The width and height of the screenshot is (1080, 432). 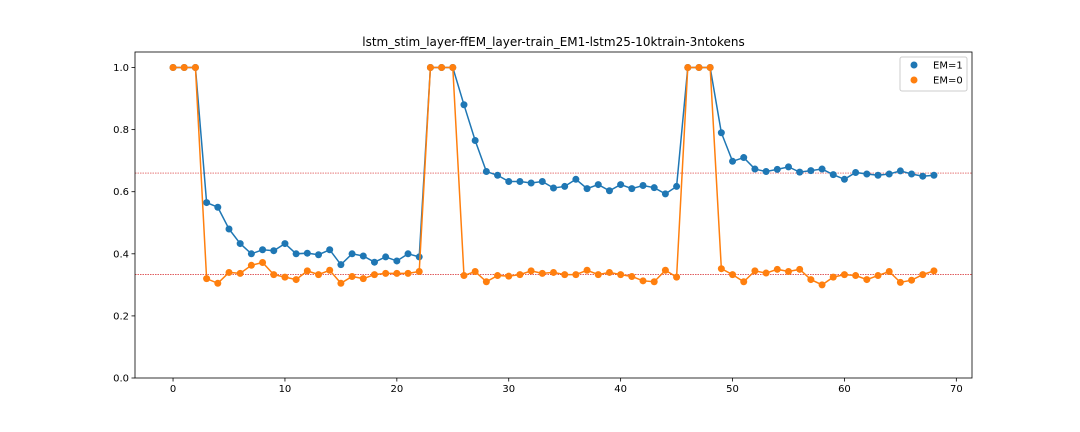 I want to click on x-tick-label: 0, so click(x=173, y=389).